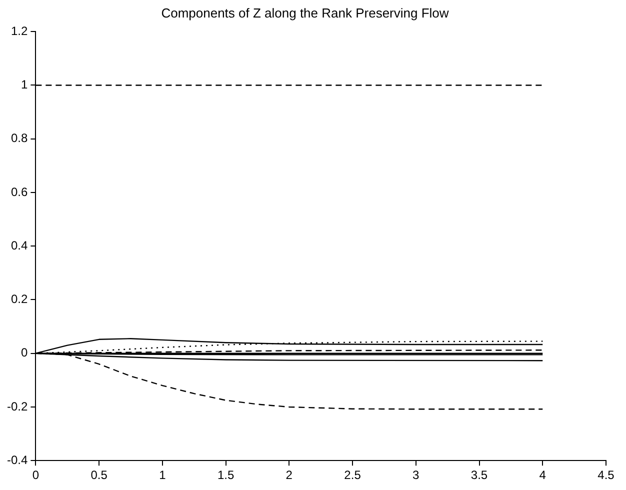 The height and width of the screenshot is (490, 626). I want to click on x-tick-label: 3.5, so click(479, 475).